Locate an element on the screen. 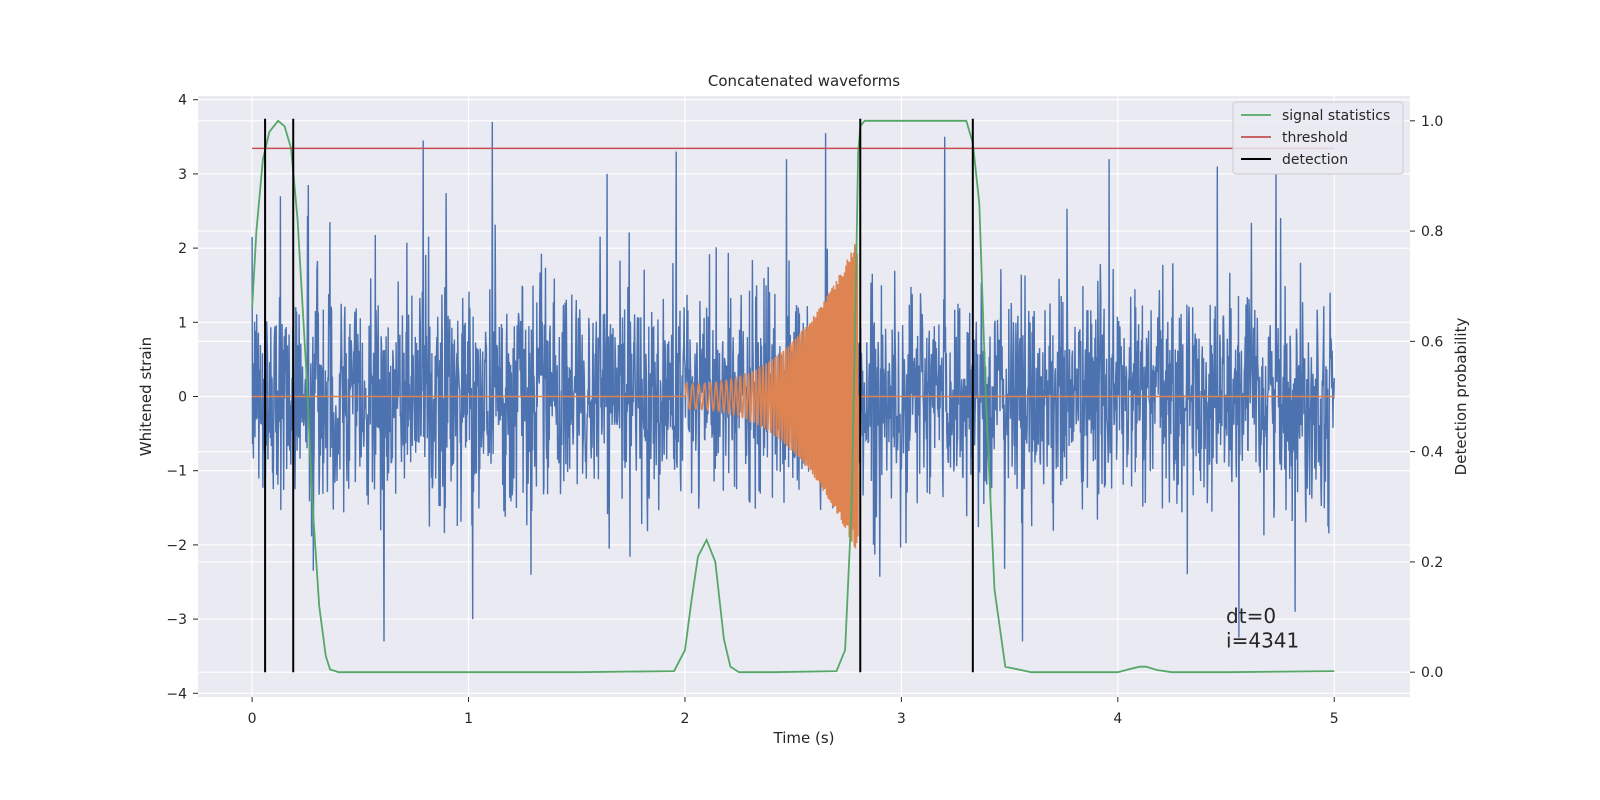 The width and height of the screenshot is (1600, 800). x-tick-label: 4 is located at coordinates (1117, 719).